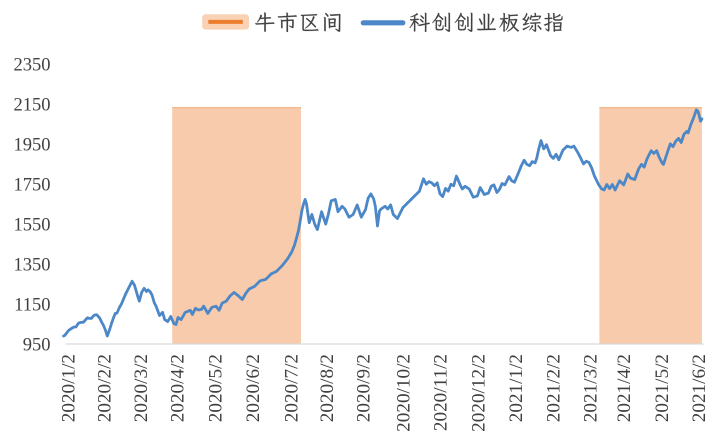 The width and height of the screenshot is (720, 438). What do you see at coordinates (553, 388) in the screenshot?
I see `svg-text: 2021/2/2` at bounding box center [553, 388].